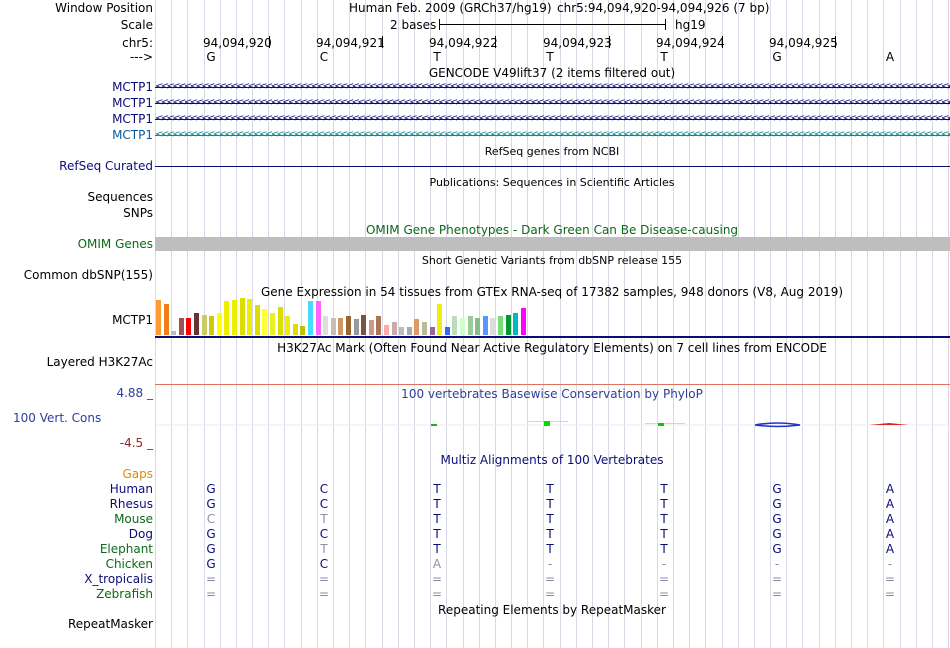 The width and height of the screenshot is (950, 648). I want to click on phylop-plot, so click(552, 420).